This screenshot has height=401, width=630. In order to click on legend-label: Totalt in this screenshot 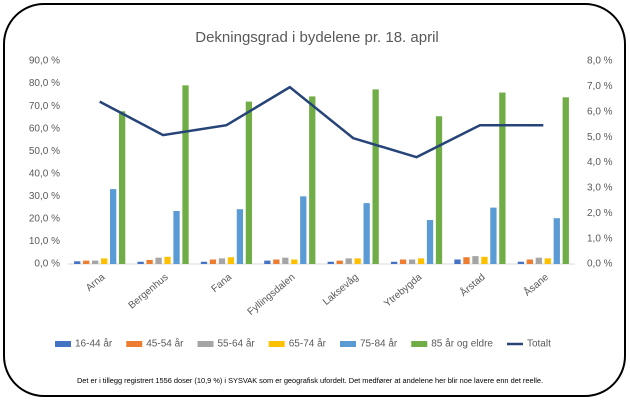, I will do `click(539, 344)`.